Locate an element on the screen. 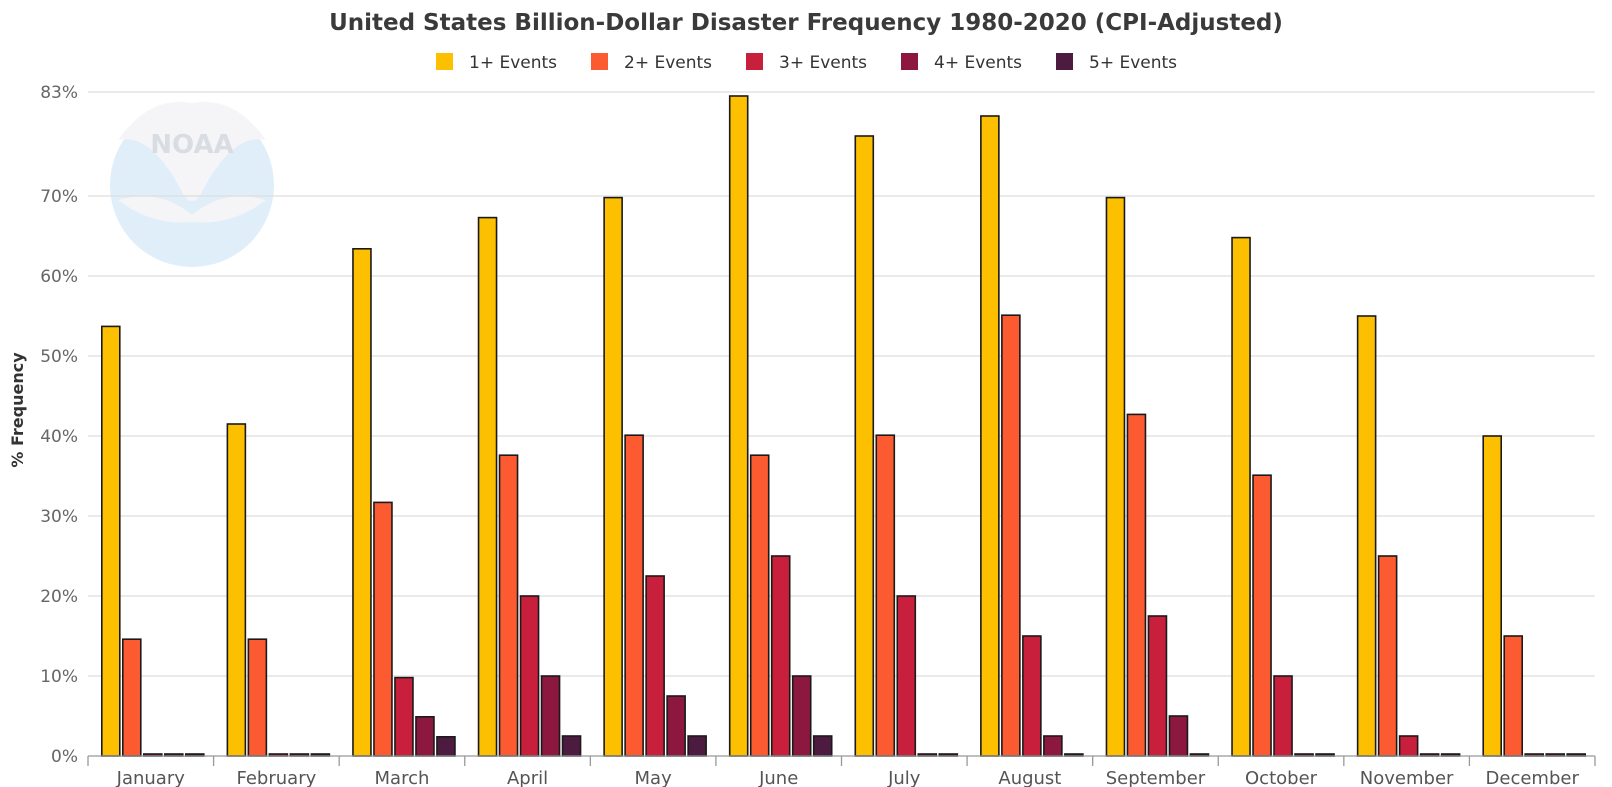 This screenshot has width=1612, height=787. x-tick-label: February is located at coordinates (276, 777).